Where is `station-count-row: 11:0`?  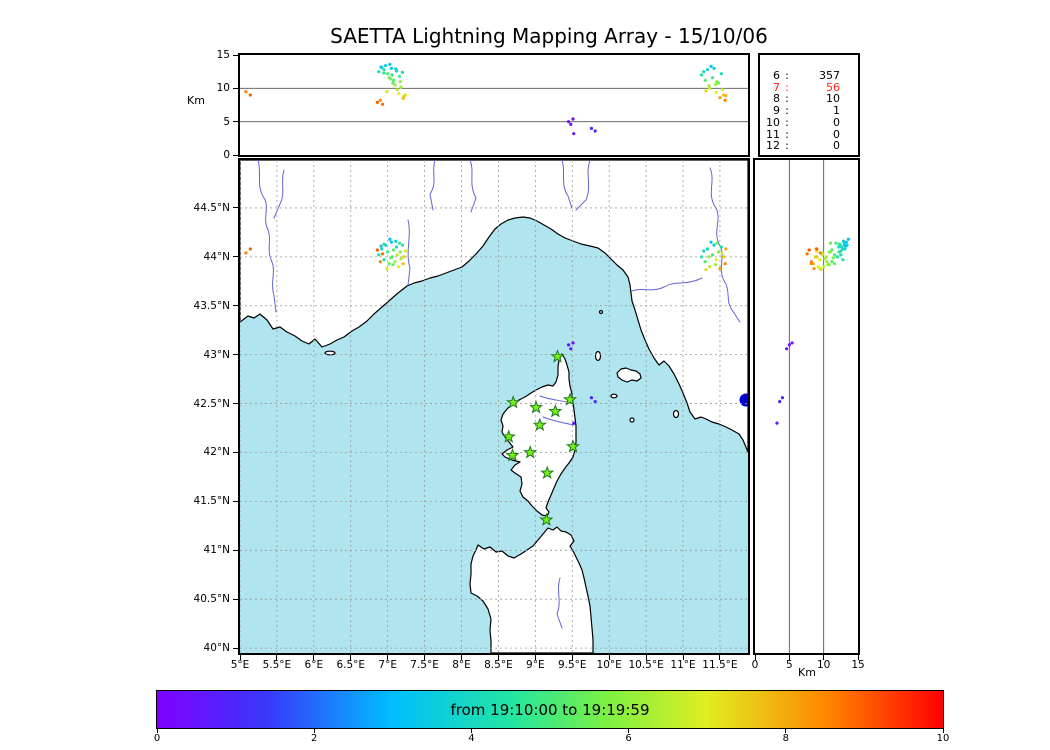 station-count-row: 11:0 is located at coordinates (803, 134).